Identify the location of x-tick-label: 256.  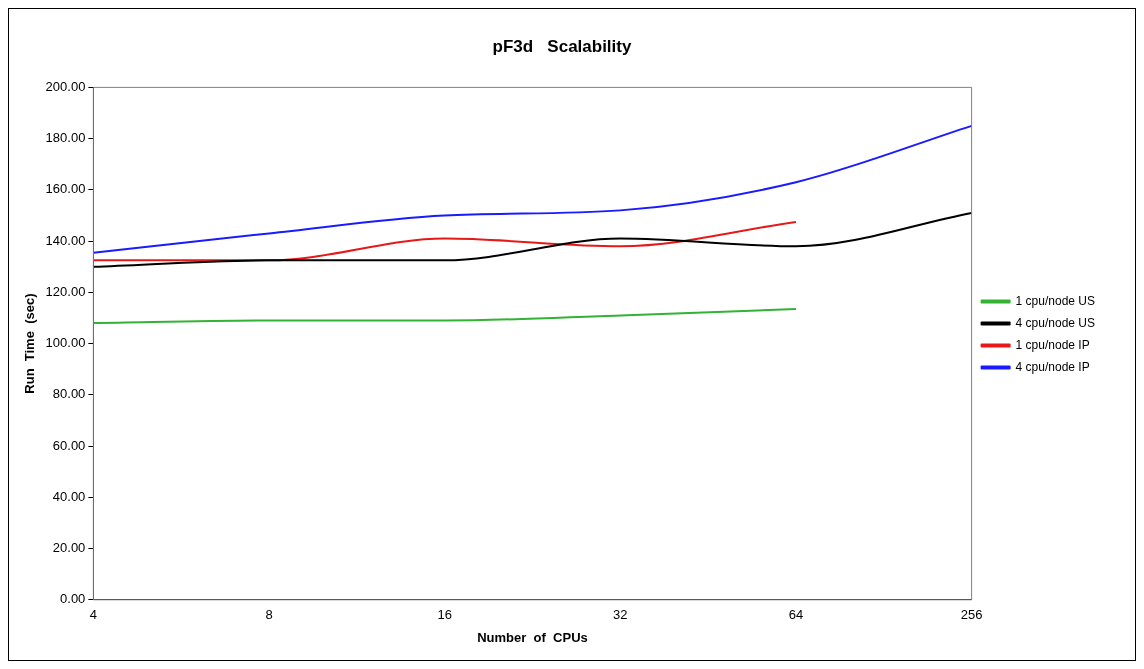
(971, 615).